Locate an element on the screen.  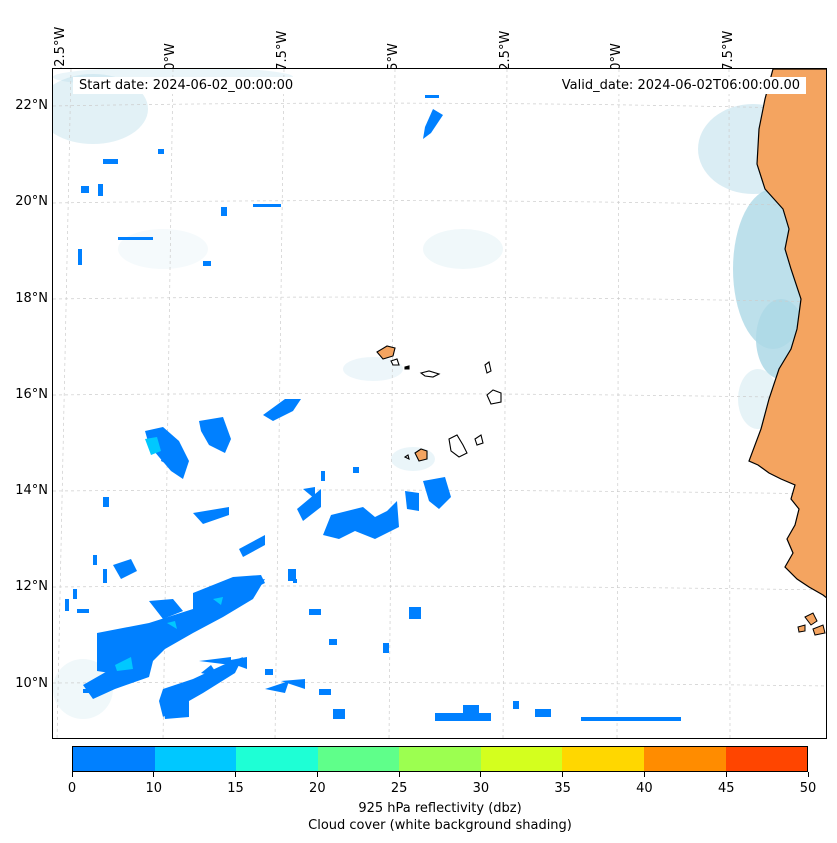
lat-label-22n: 22°N is located at coordinates (31, 105).